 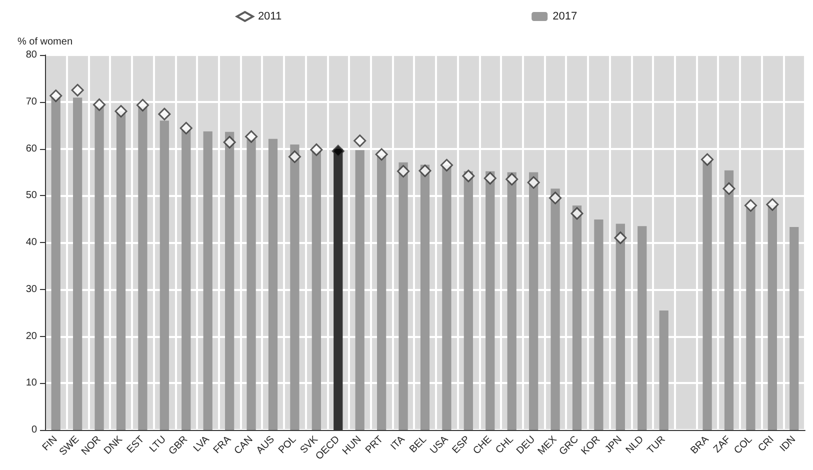 What do you see at coordinates (32, 336) in the screenshot?
I see `y-tick-label: 20` at bounding box center [32, 336].